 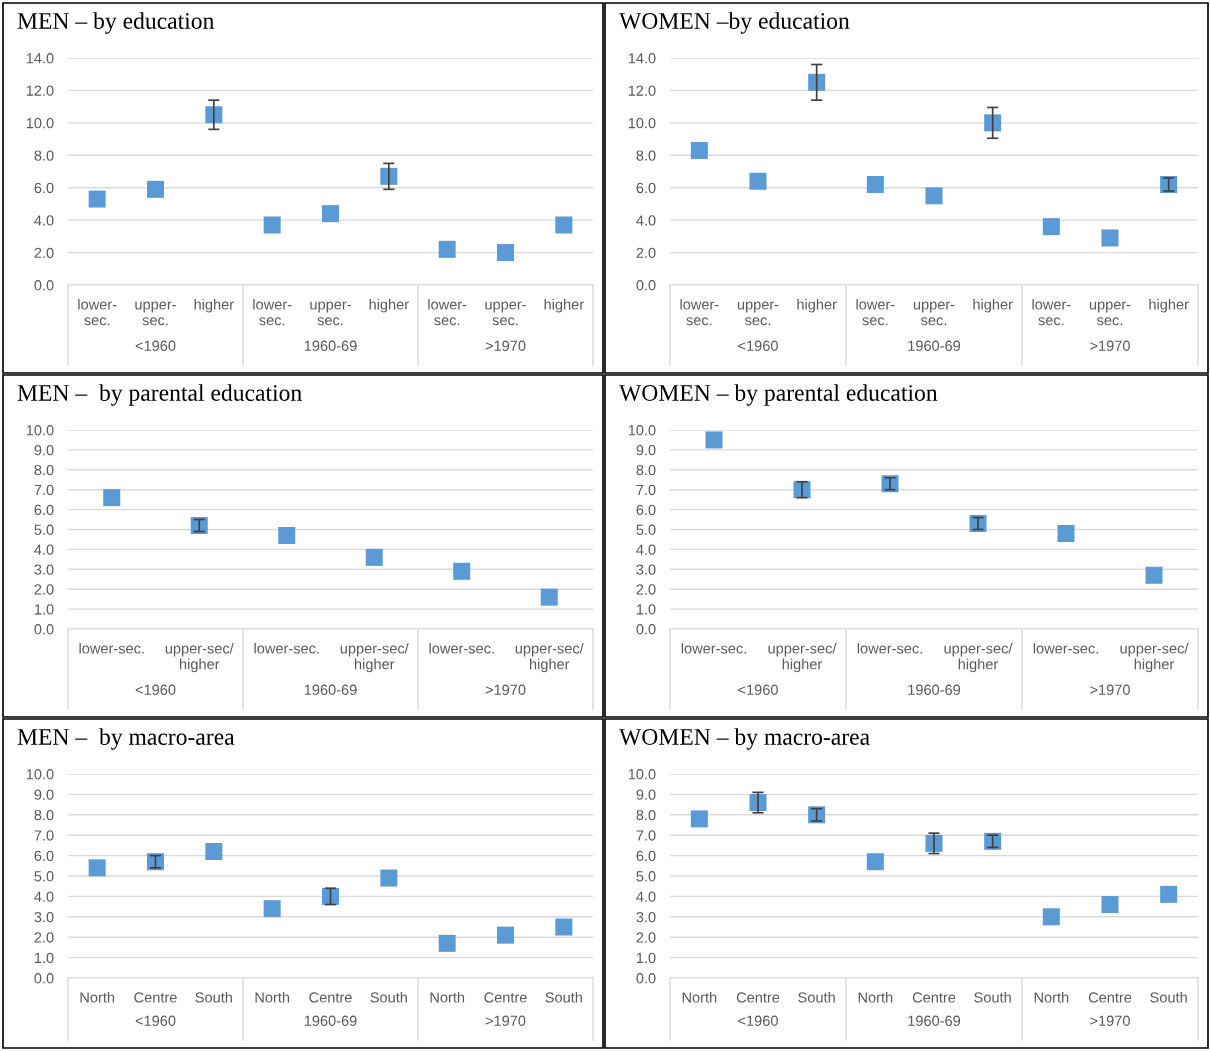 What do you see at coordinates (126, 739) in the screenshot?
I see `chart-title: MEN – by macro-area` at bounding box center [126, 739].